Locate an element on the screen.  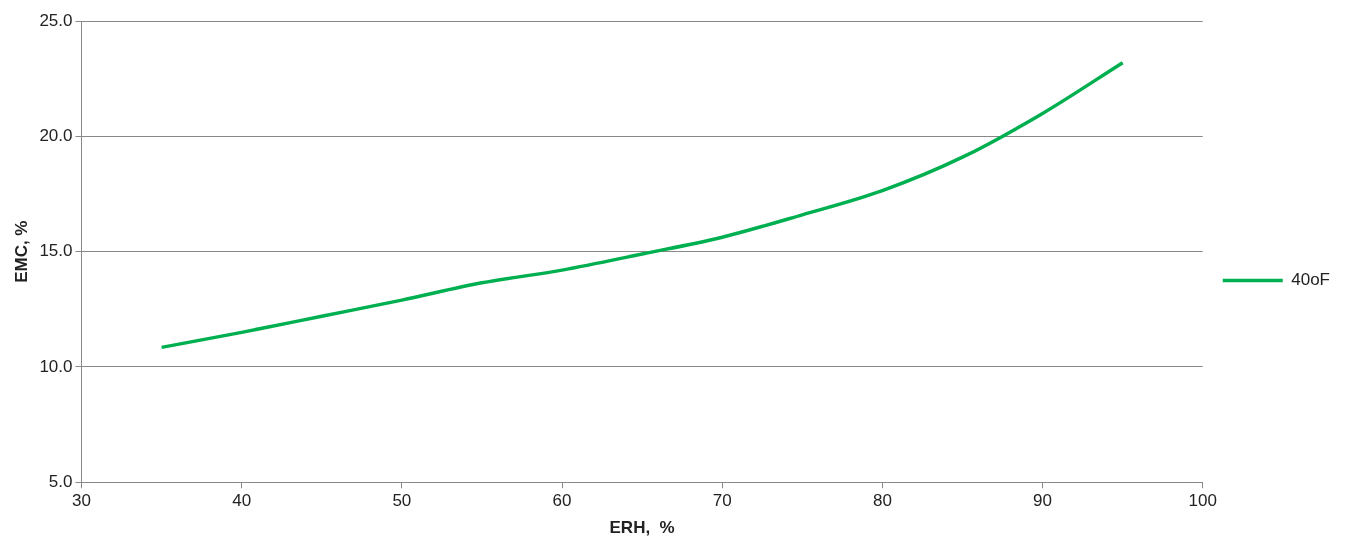
x-axis-title: ERH, % is located at coordinates (642, 528).